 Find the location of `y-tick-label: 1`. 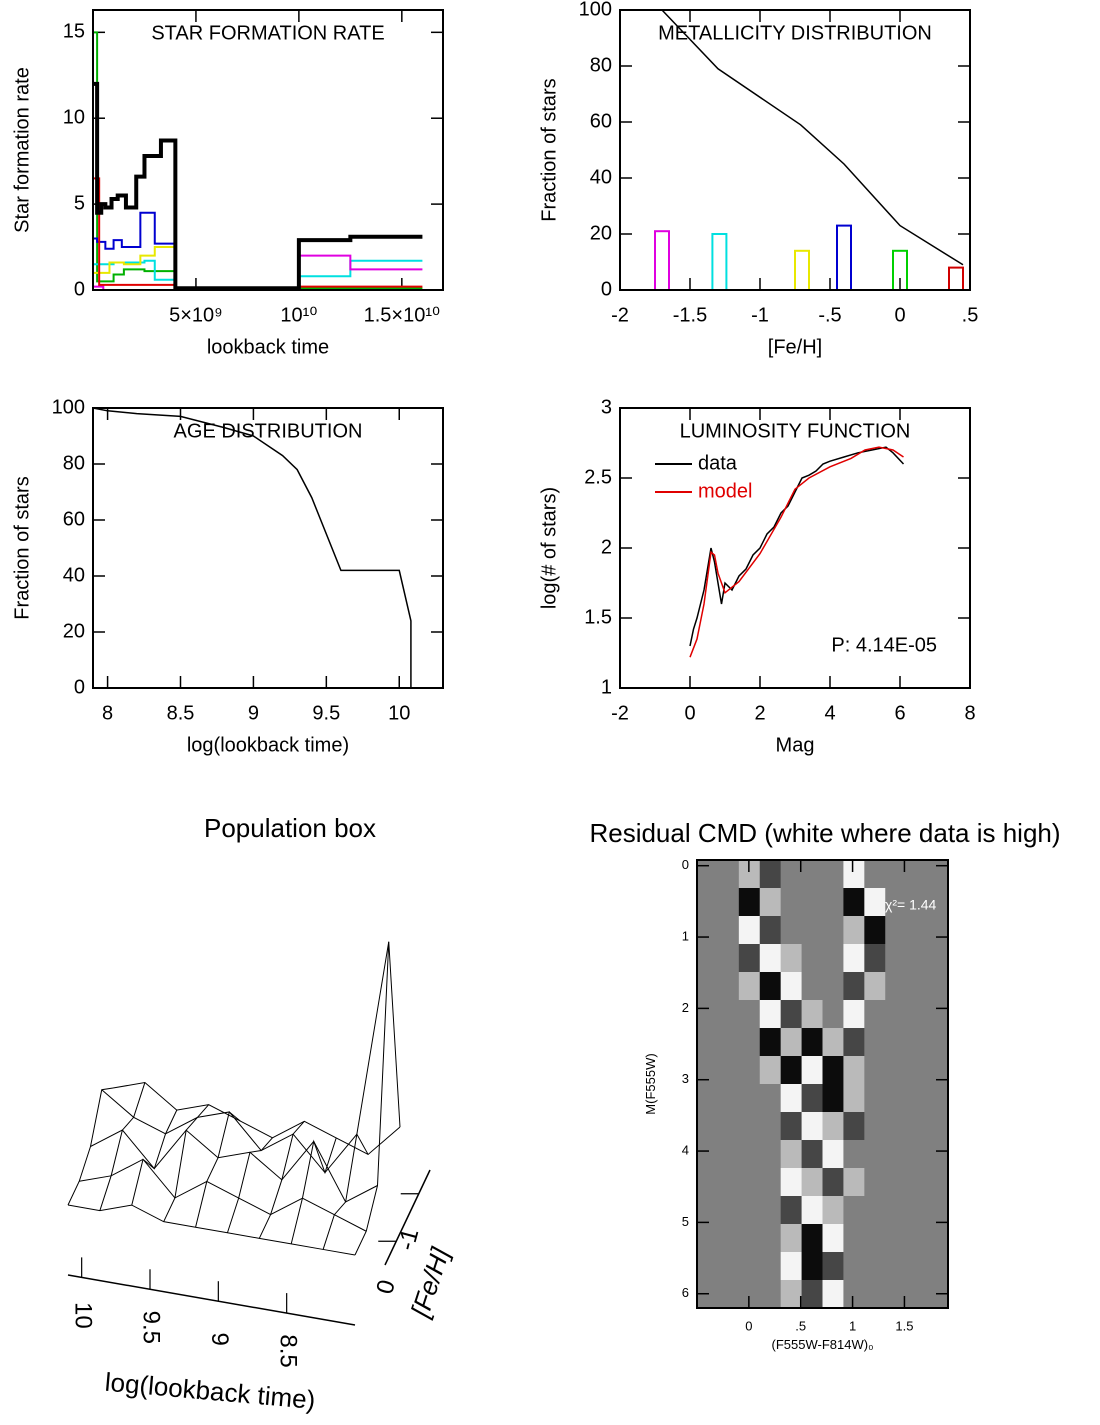

y-tick-label: 1 is located at coordinates (606, 687).